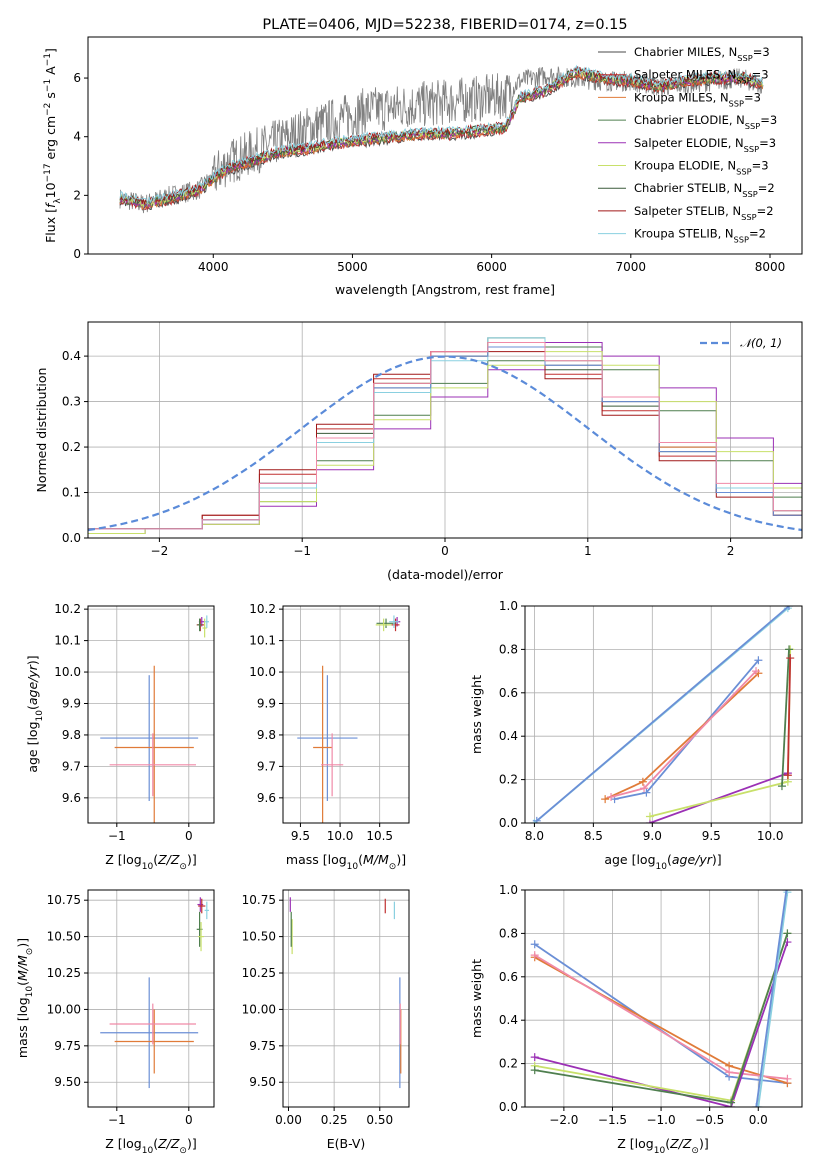 This screenshot has width=819, height=1174. Describe the element at coordinates (71, 356) in the screenshot. I see `residuals-ytick-label-4: 0.4` at that location.